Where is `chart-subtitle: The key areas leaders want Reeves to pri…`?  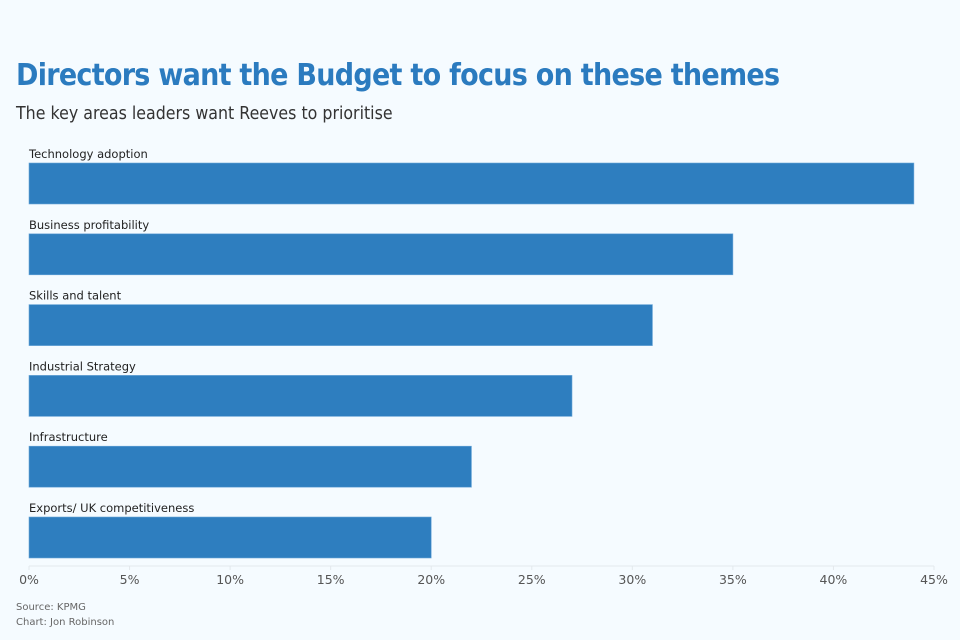
chart-subtitle: The key areas leaders want Reeves to pri… is located at coordinates (204, 113).